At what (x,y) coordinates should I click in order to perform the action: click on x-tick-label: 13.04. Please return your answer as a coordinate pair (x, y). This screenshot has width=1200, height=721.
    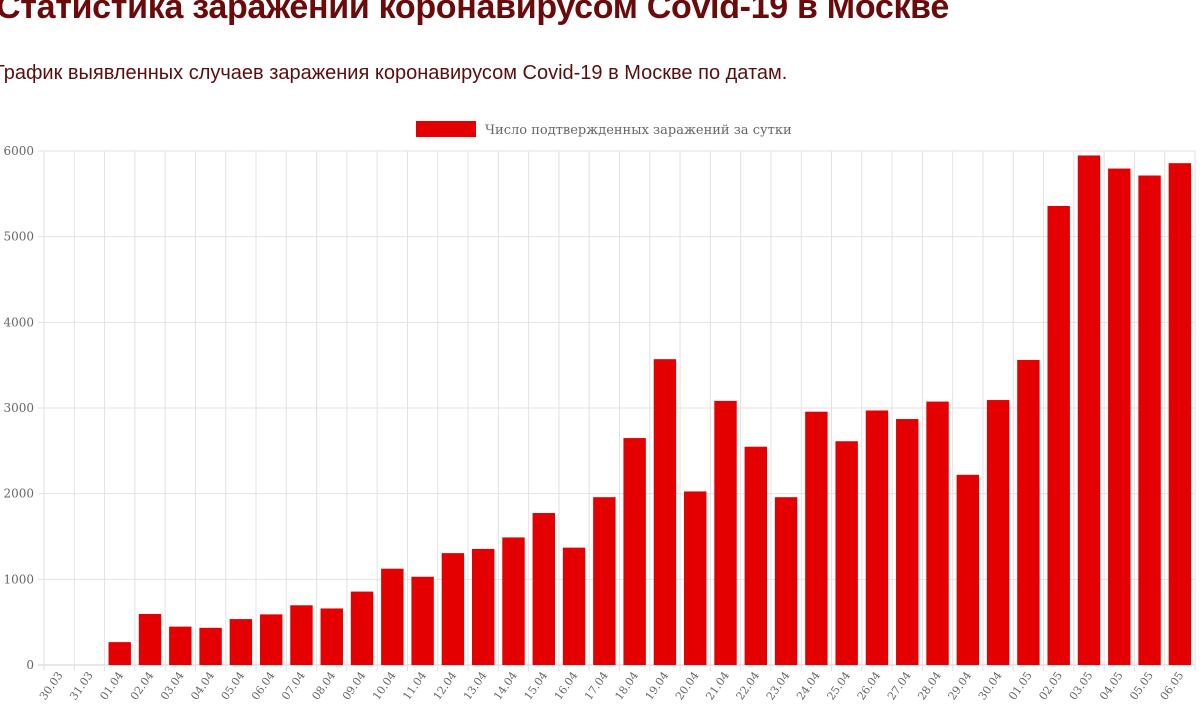
    Looking at the image, I should click on (475, 685).